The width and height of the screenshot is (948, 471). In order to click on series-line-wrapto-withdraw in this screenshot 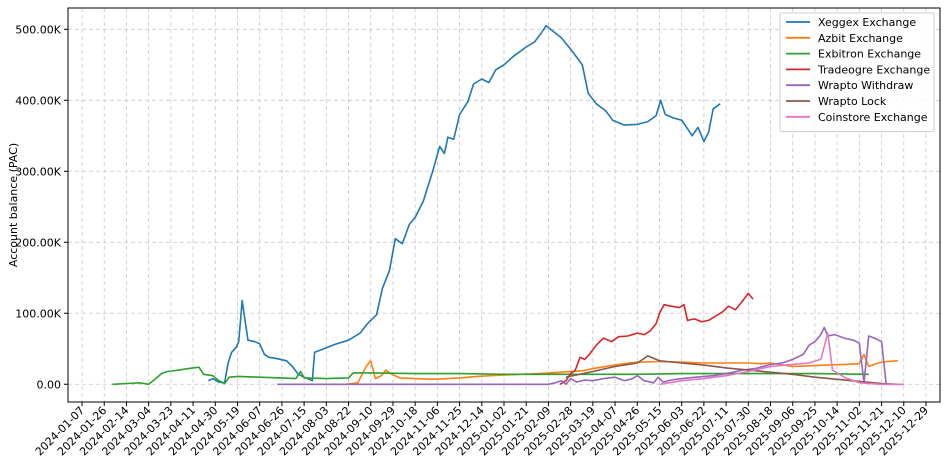, I will do `click(590, 356)`.